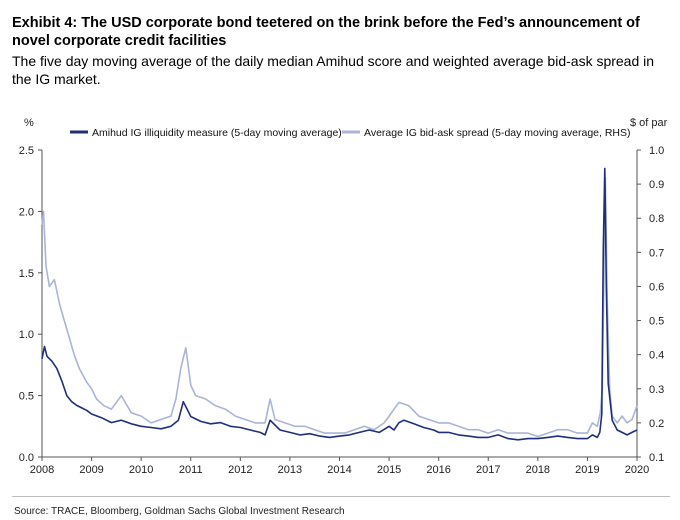 The height and width of the screenshot is (520, 680). Describe the element at coordinates (656, 424) in the screenshot. I see `right-tick-label: 0.2` at that location.